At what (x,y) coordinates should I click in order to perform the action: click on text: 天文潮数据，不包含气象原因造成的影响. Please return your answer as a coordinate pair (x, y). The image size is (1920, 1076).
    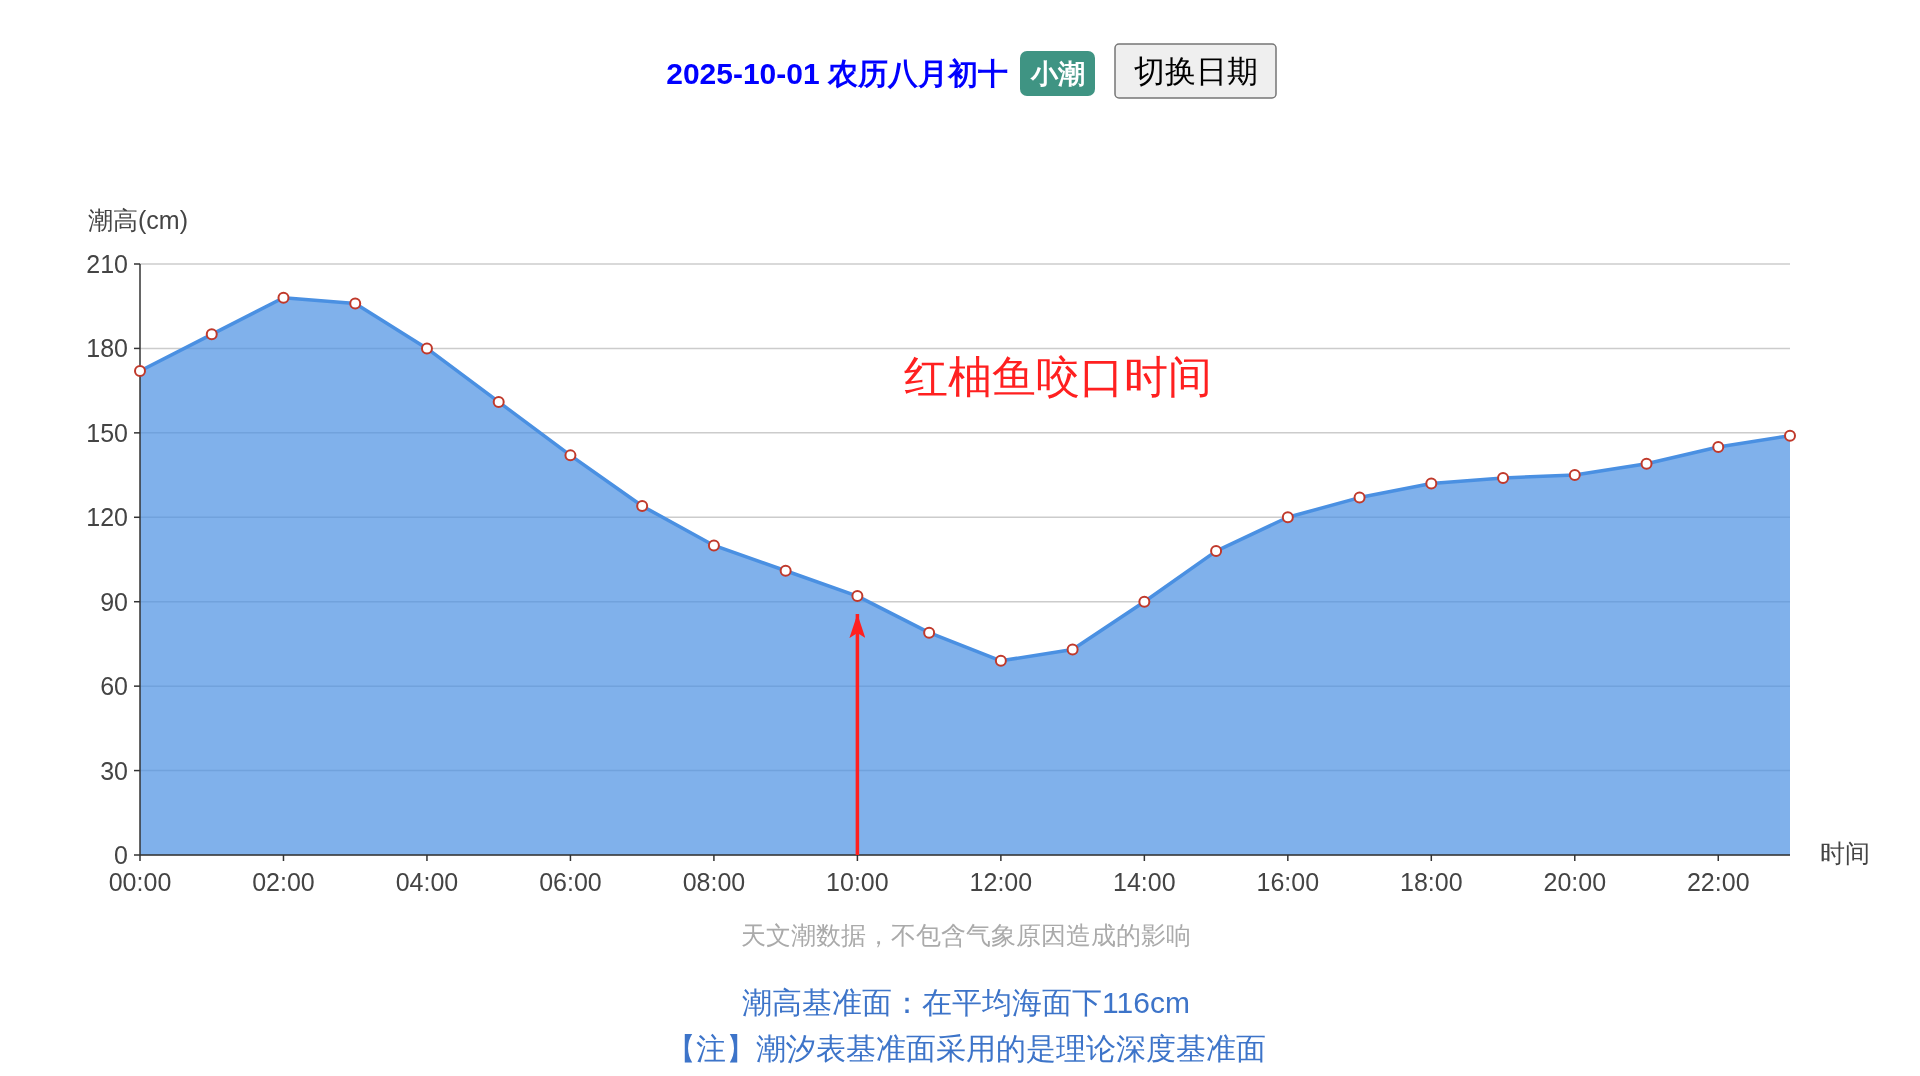
    Looking at the image, I should click on (966, 935).